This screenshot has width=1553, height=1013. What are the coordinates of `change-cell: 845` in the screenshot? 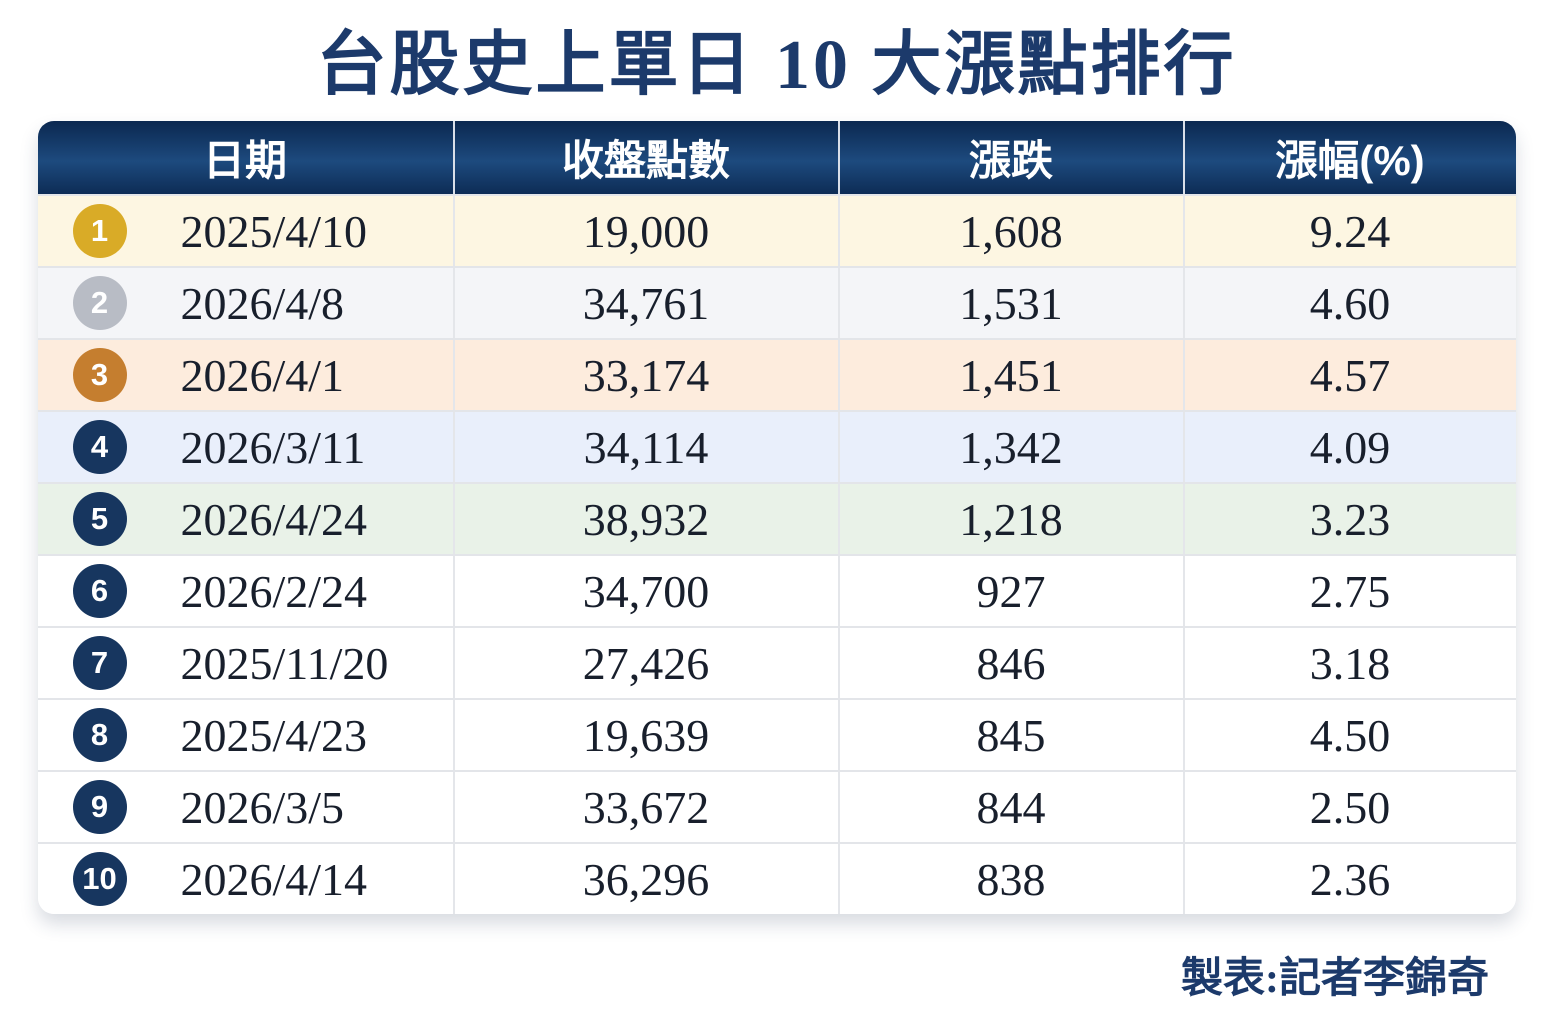 It's located at (1012, 735).